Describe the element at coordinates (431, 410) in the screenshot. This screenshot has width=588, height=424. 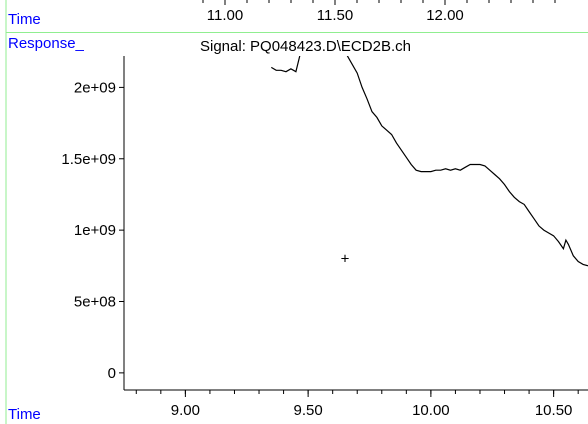
I see `x-tick-label: 10.00` at that location.